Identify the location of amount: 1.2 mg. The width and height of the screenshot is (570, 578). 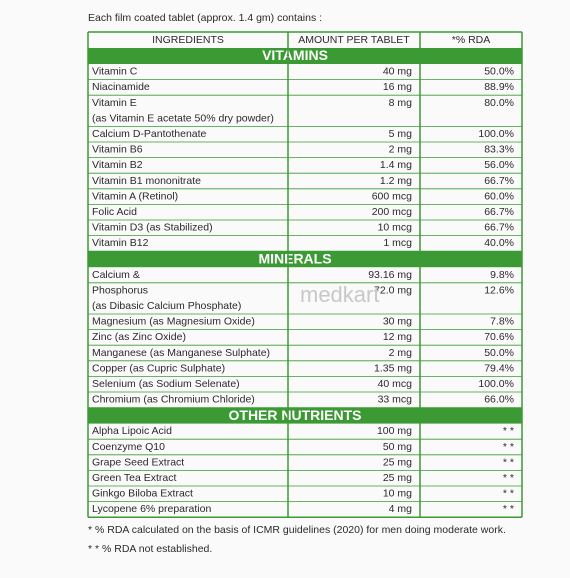
(396, 181).